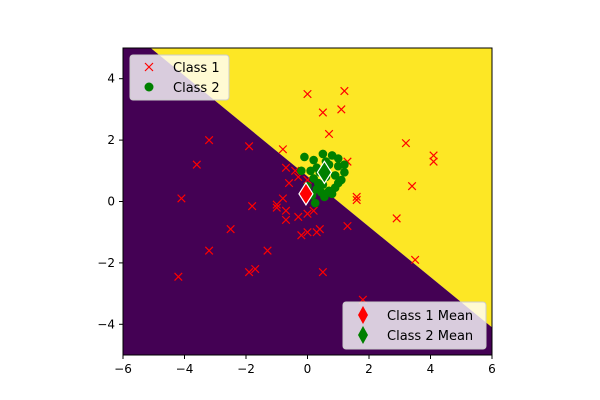 This screenshot has width=600, height=400. I want to click on y-tick-label: 4, so click(111, 79).